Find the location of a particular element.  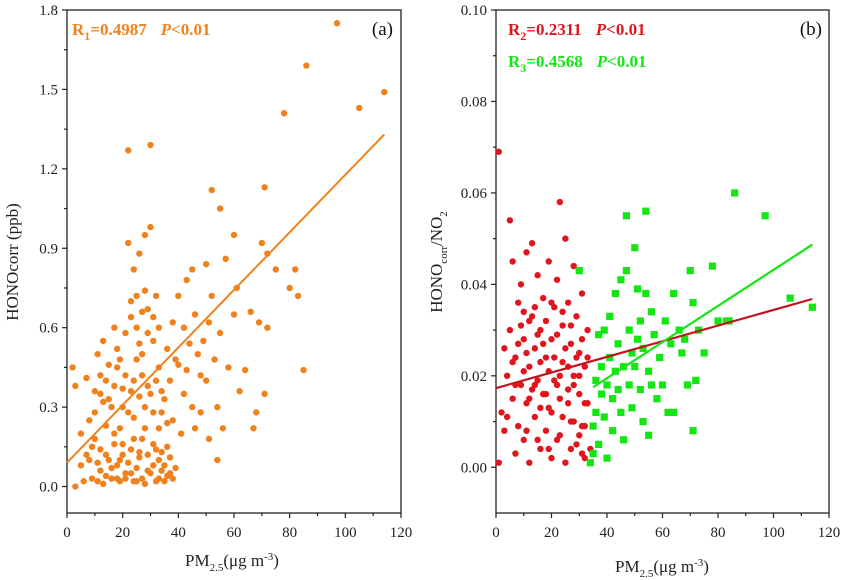

panel-b-fit-line-red is located at coordinates (654, 343).